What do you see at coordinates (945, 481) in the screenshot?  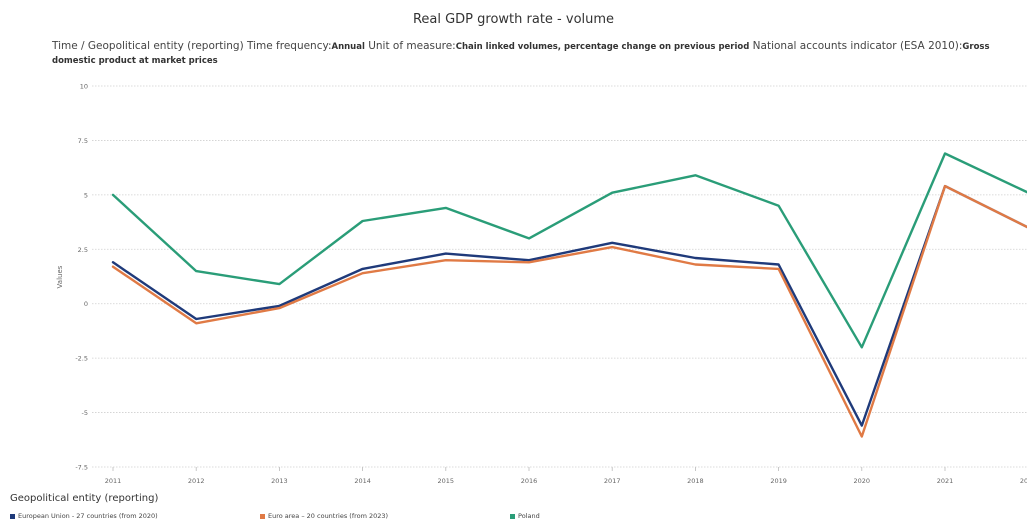 I see `x-tick-label: 2021` at bounding box center [945, 481].